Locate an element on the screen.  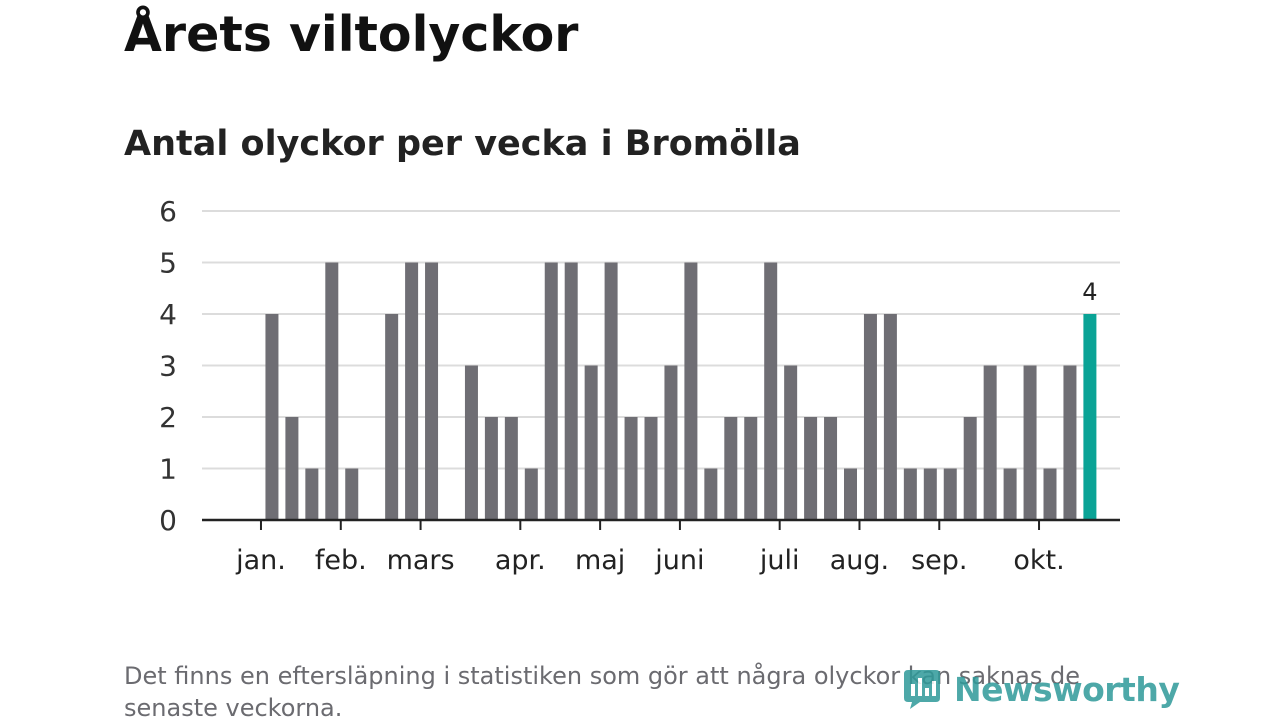
x-tick-label: juli is located at coordinates (779, 560).